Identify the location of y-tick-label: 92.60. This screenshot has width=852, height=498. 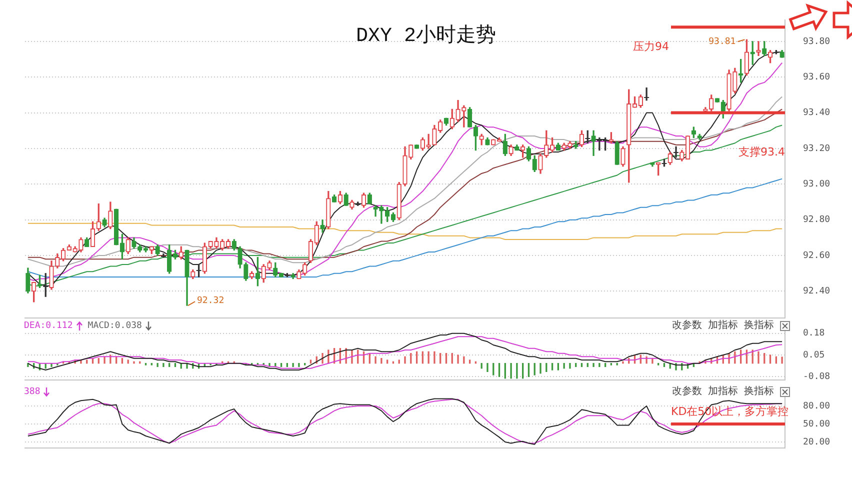
(816, 255).